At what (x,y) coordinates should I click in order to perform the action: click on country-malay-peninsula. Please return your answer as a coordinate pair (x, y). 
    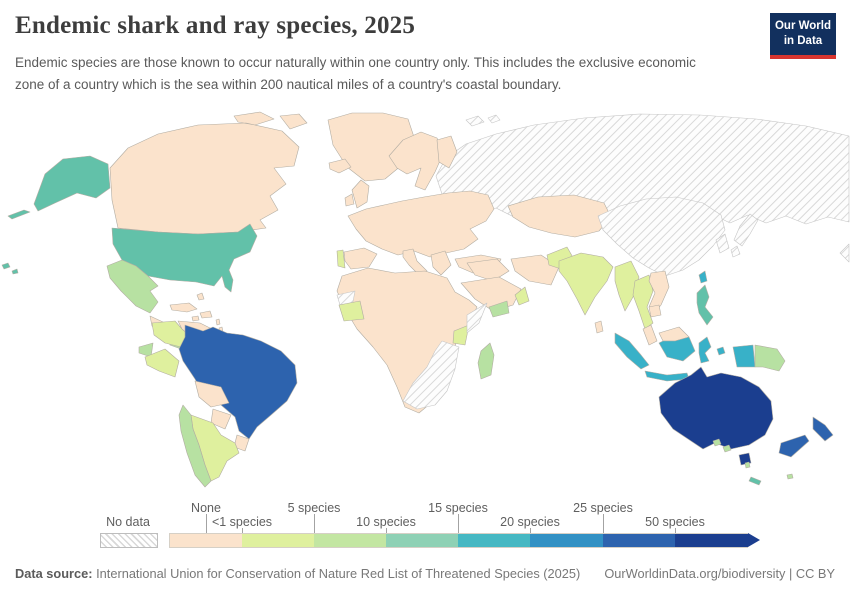
    Looking at the image, I should click on (650, 335).